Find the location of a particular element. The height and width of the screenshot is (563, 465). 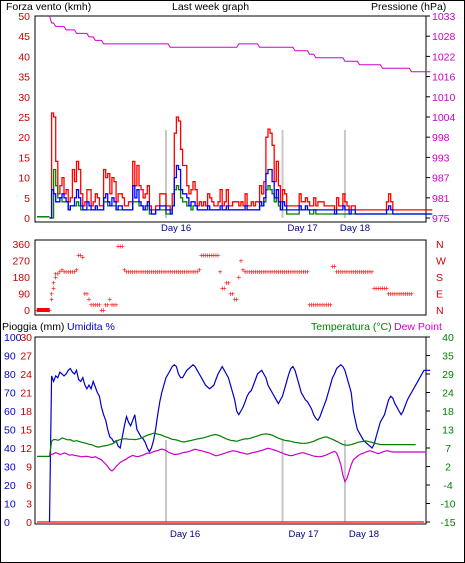

direction-tick-label: 0 is located at coordinates (27, 311).